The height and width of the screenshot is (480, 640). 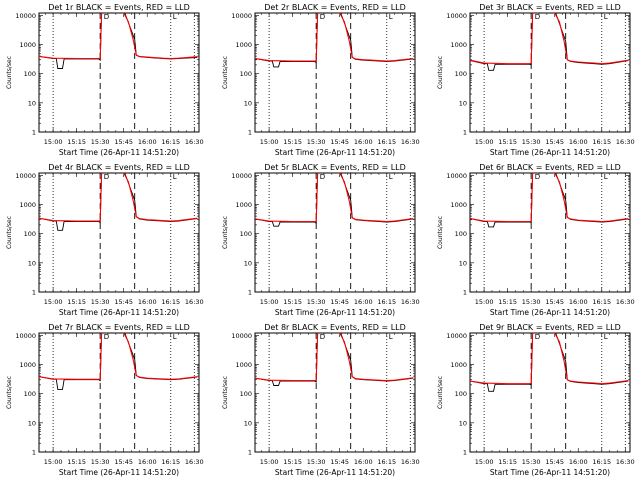 I want to click on panel-title: Det 1r BLACK = Events, RED = LLD, so click(x=119, y=7).